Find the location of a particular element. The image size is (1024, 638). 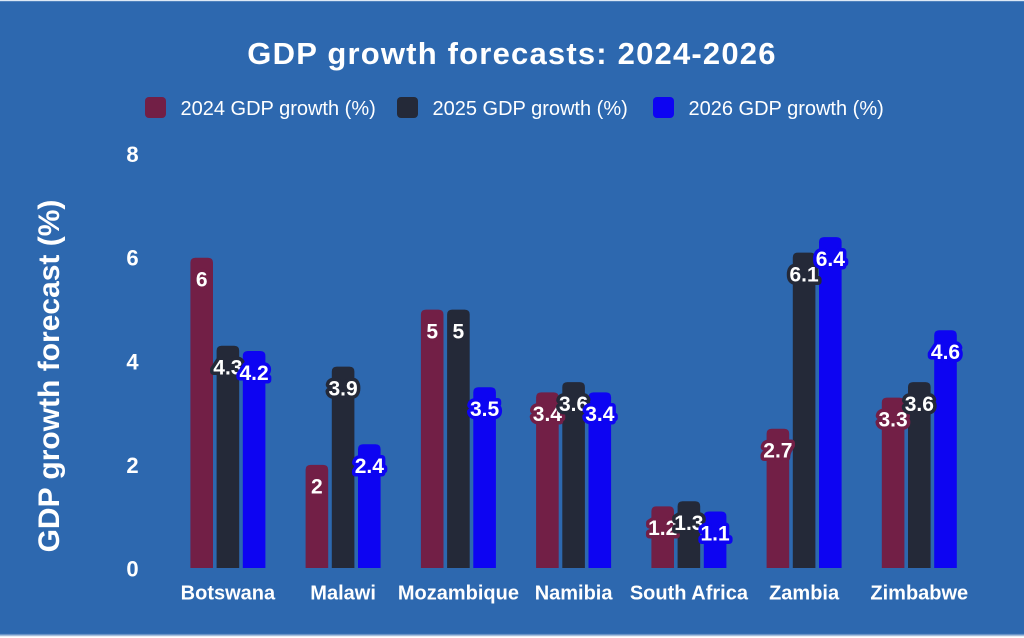

svg-text: 4.3 is located at coordinates (227, 368).